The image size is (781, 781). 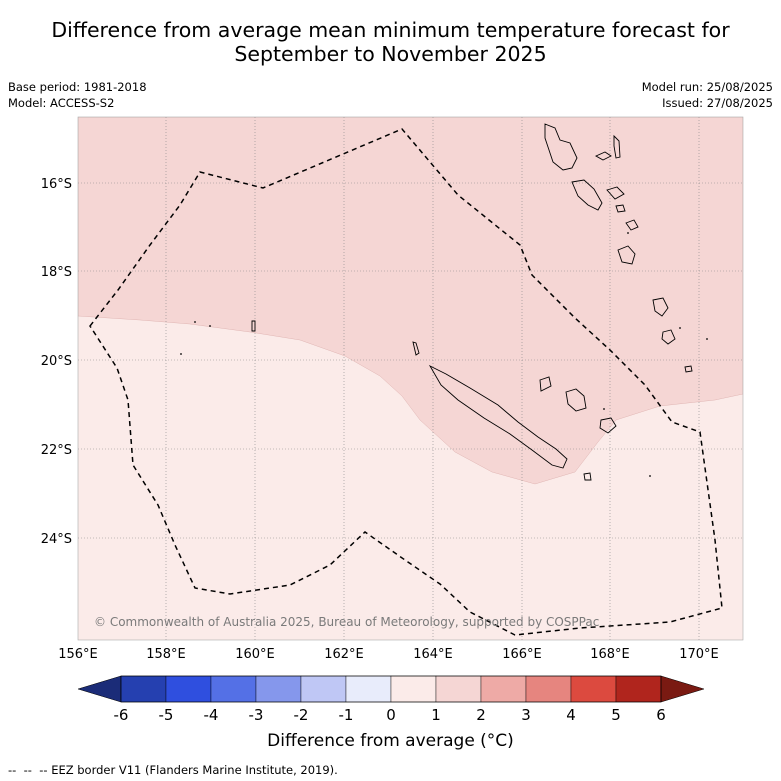 I want to click on meta-left: Base period: 1981-2018 Model: ACCESS-S2, so click(x=77, y=95).